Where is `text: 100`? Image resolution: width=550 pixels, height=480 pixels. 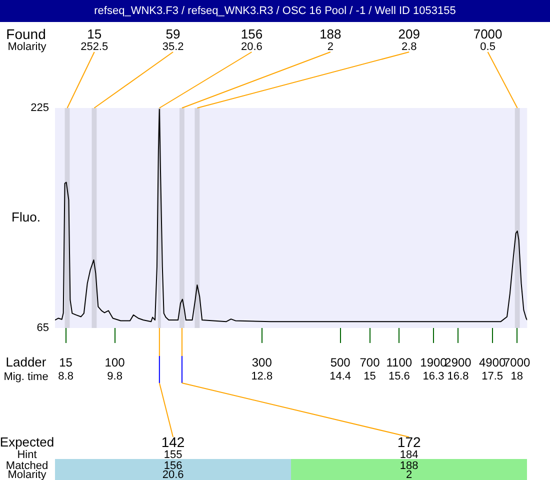
text: 100 is located at coordinates (115, 362).